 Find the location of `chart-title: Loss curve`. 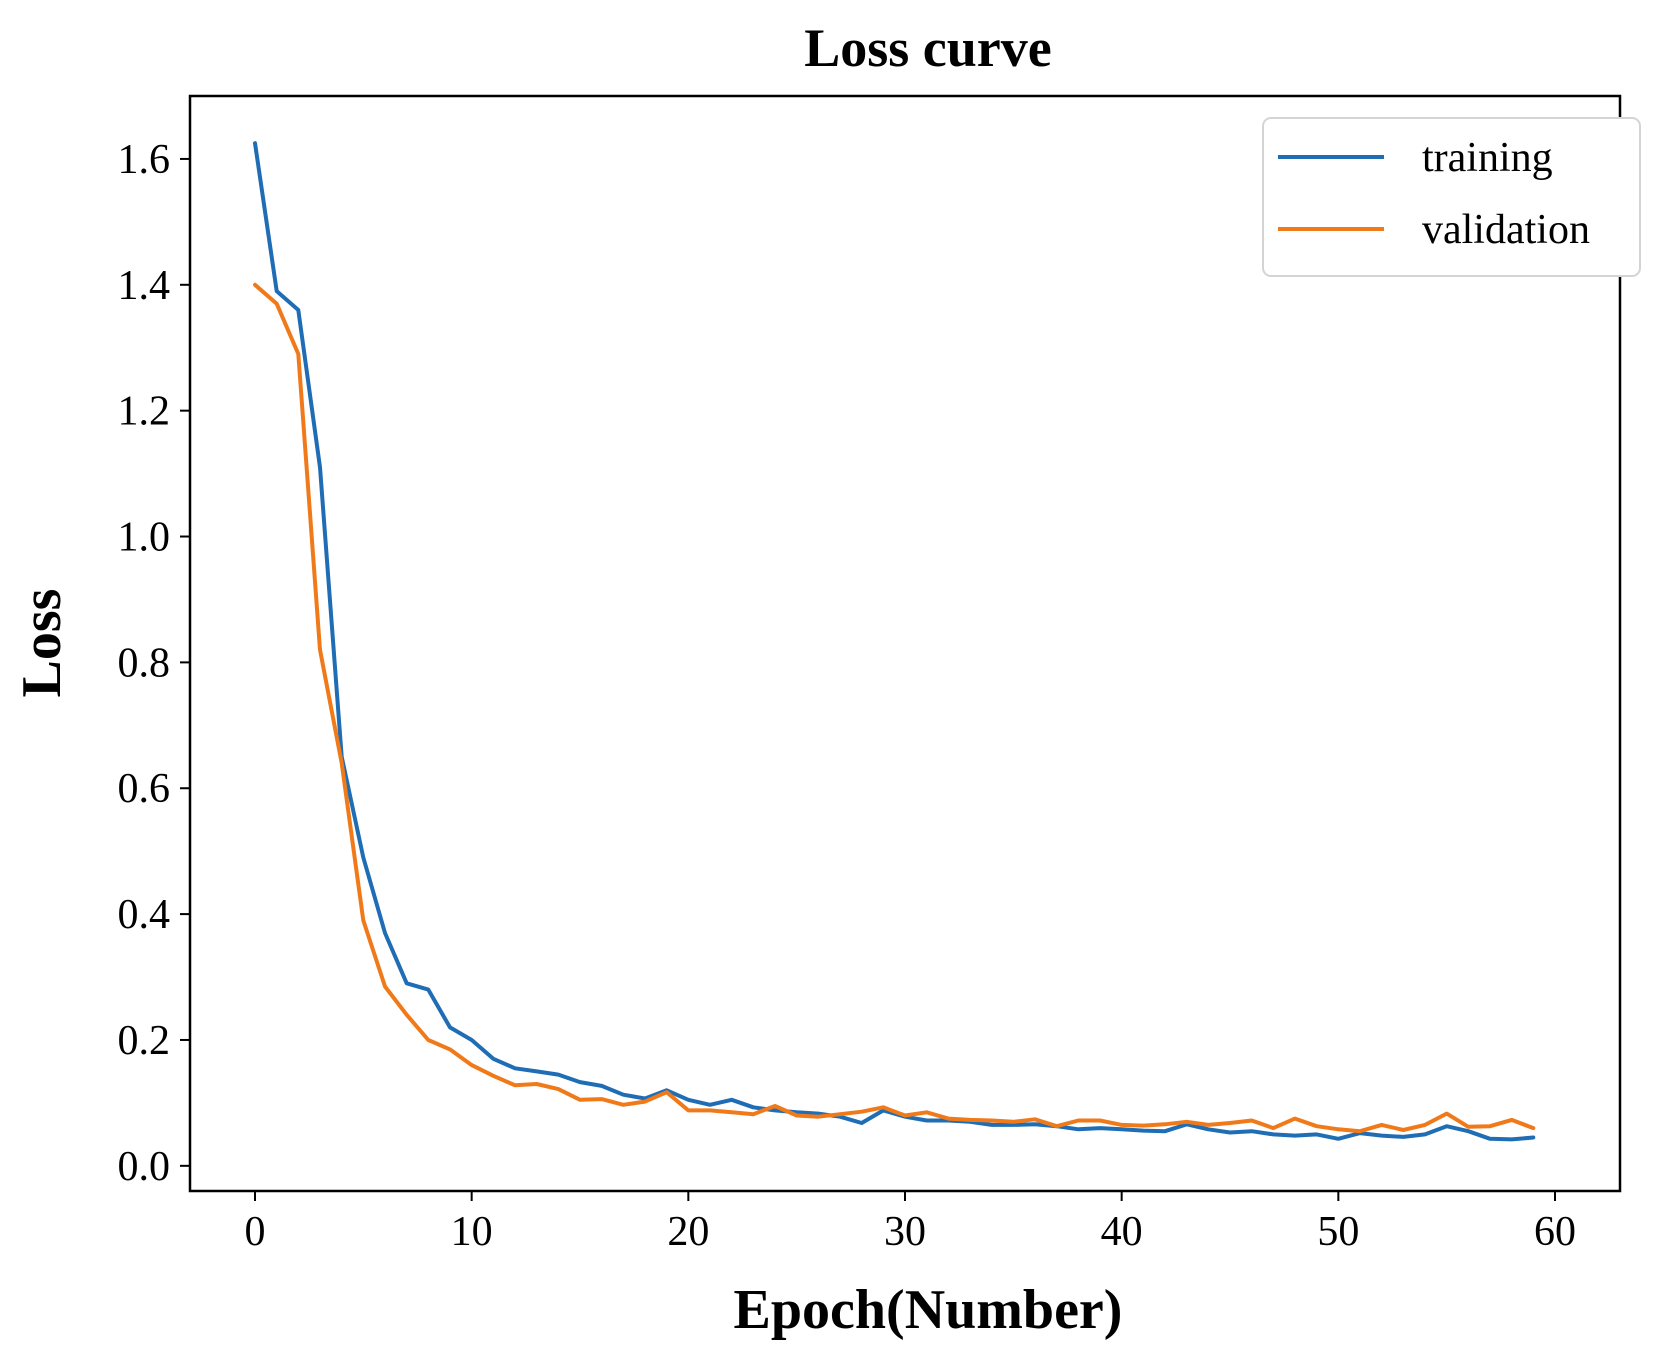

chart-title: Loss curve is located at coordinates (927, 48).